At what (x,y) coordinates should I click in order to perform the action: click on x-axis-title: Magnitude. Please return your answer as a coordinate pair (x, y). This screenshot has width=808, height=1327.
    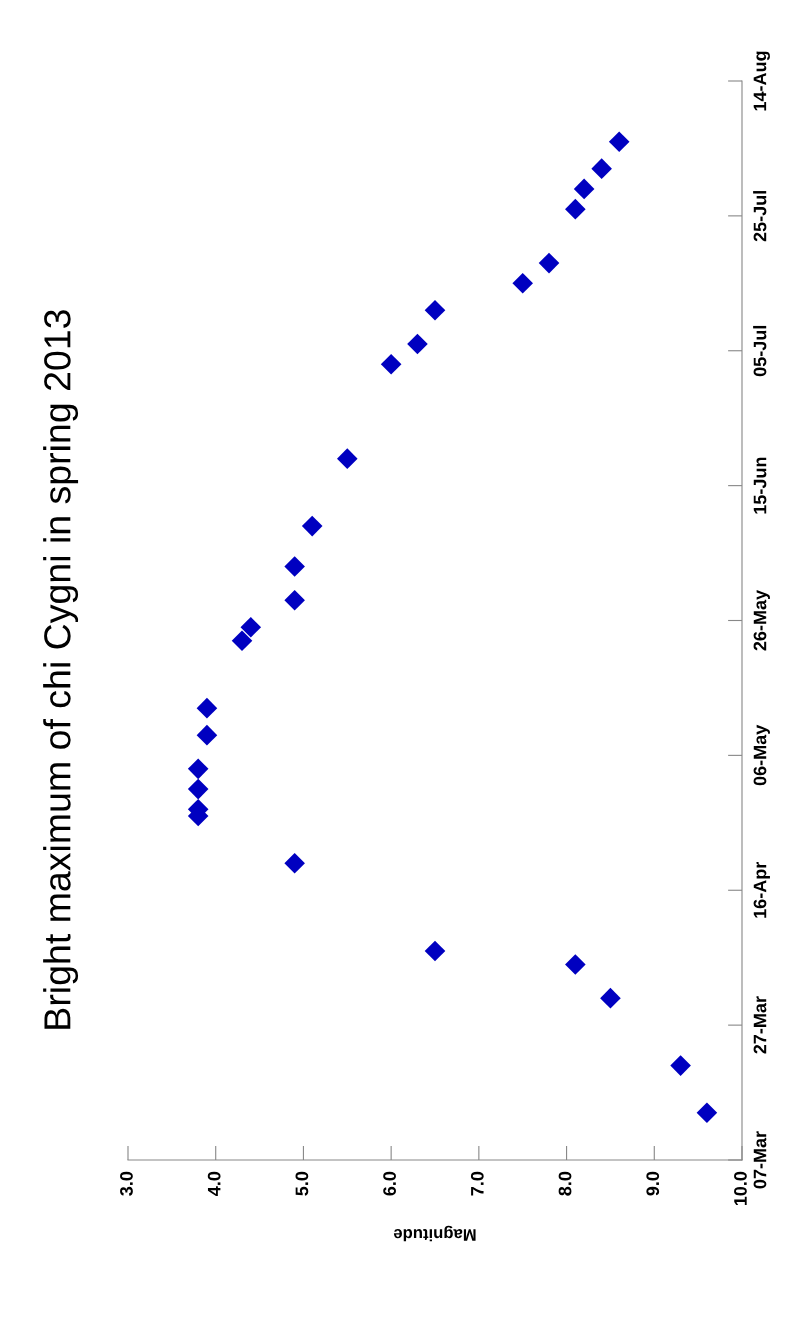
    Looking at the image, I should click on (434, 1233).